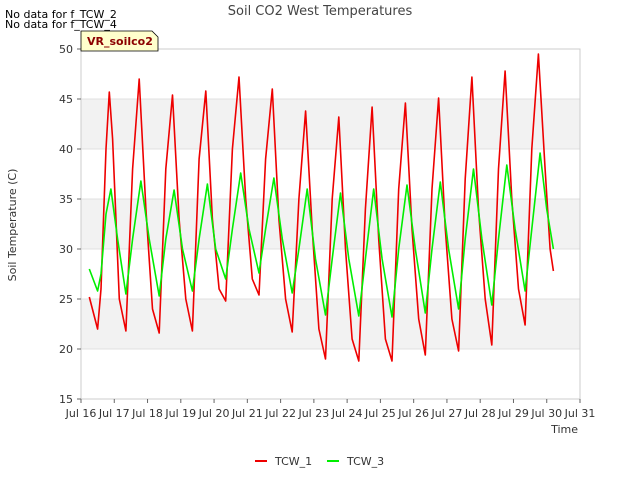 The image size is (640, 480). I want to click on x-tick-label: Jul 27, so click(447, 413).